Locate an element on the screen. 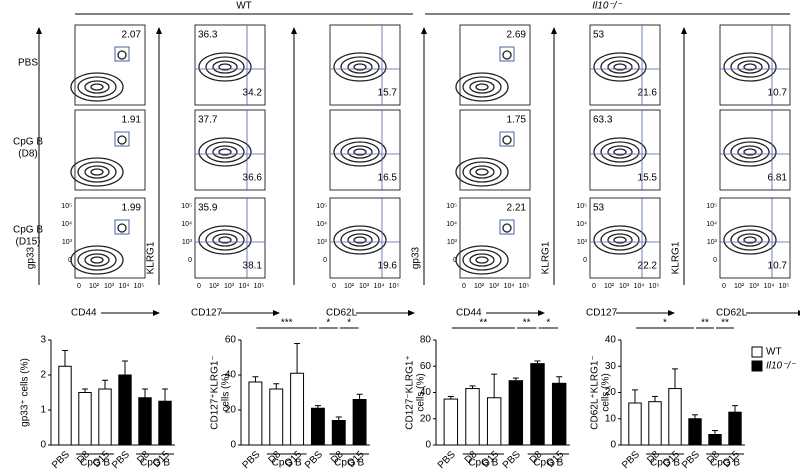 Image resolution: width=800 pixels, height=469 pixels. flow-plot: 6.81 is located at coordinates (755, 150).